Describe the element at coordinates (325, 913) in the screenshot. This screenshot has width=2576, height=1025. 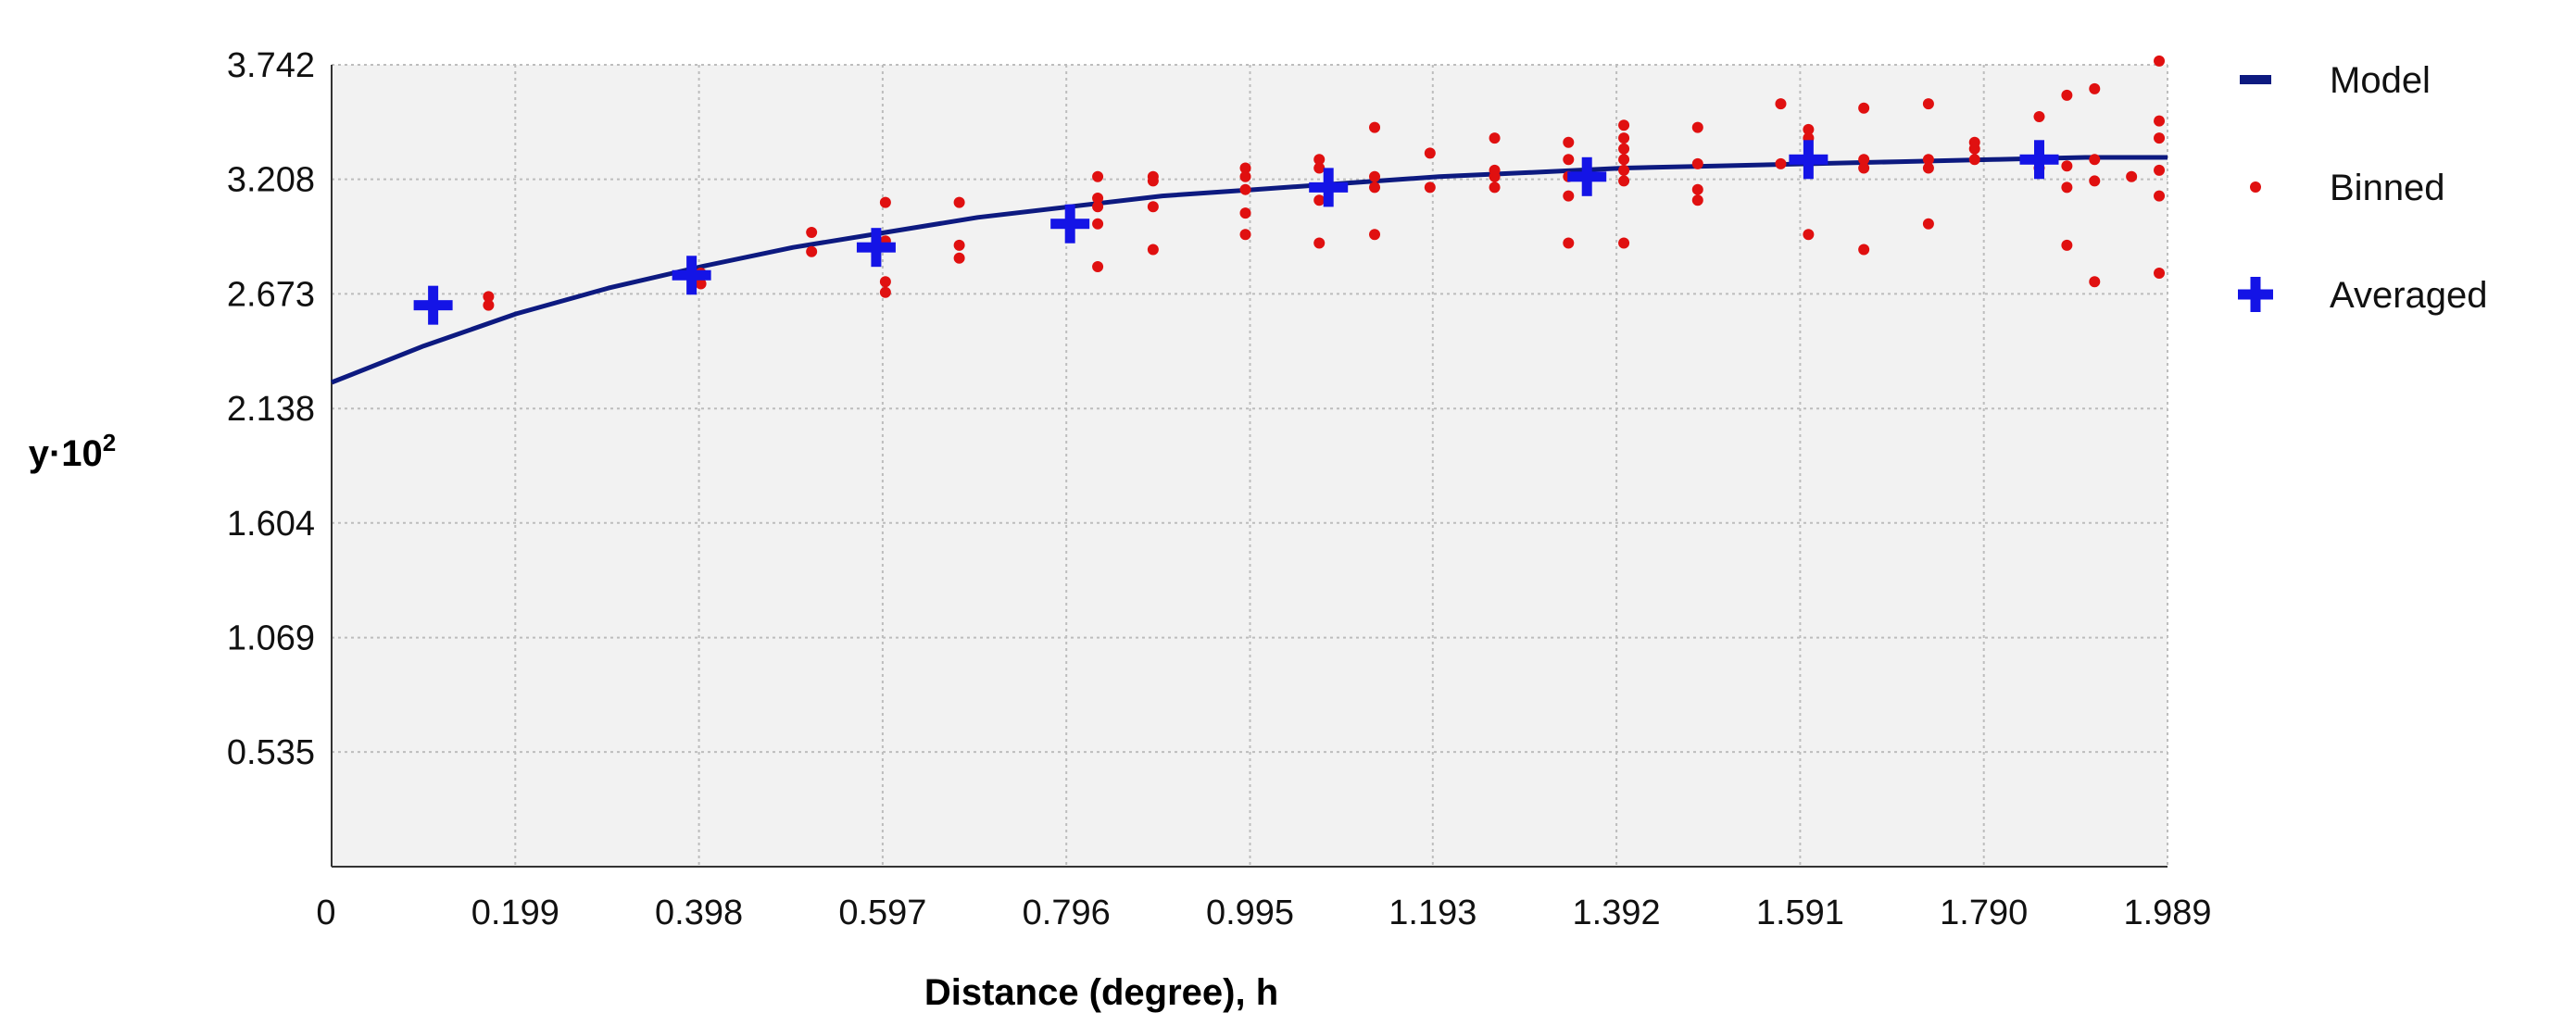
I see `x-tick-label: 0` at that location.